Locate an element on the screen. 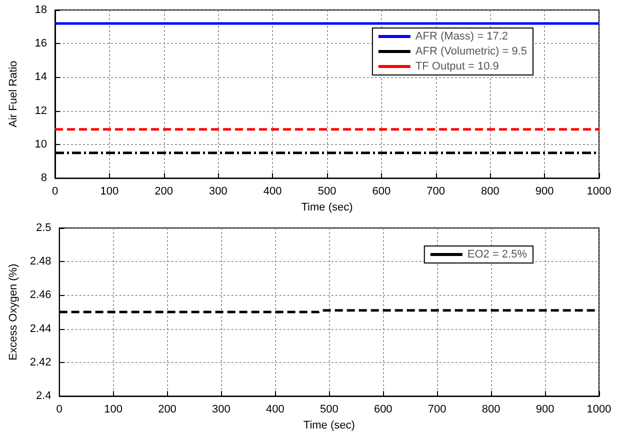 The height and width of the screenshot is (436, 621). y-tick-label: 2.4 is located at coordinates (44, 396).